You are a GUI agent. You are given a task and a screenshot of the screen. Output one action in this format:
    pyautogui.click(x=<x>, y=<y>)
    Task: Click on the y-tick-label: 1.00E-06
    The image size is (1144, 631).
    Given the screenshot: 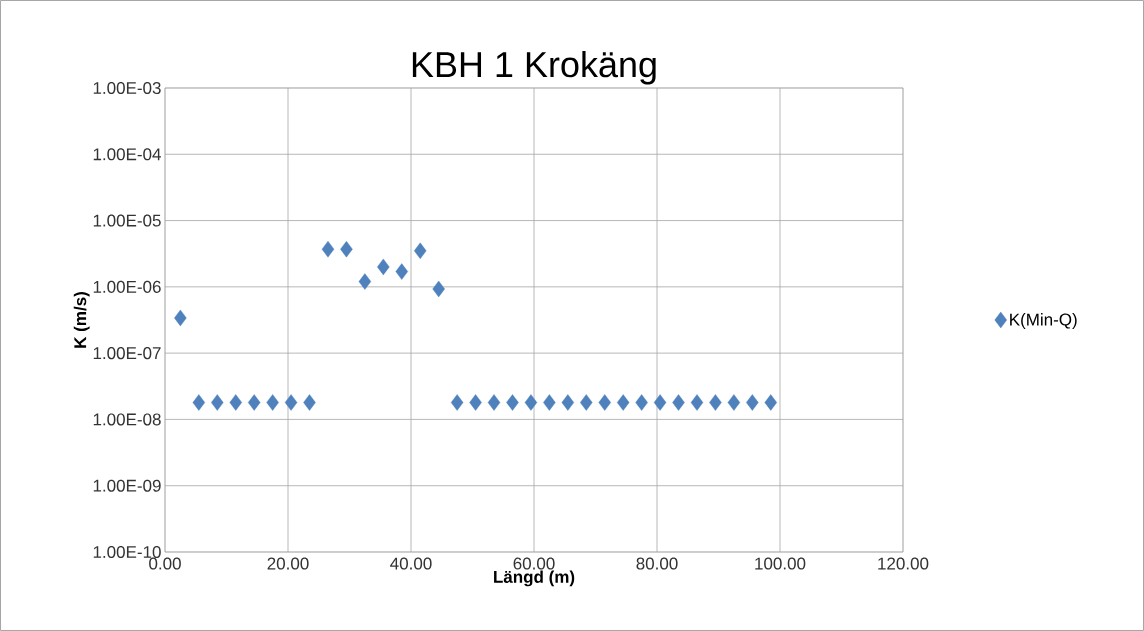 What is the action you would take?
    pyautogui.click(x=127, y=286)
    